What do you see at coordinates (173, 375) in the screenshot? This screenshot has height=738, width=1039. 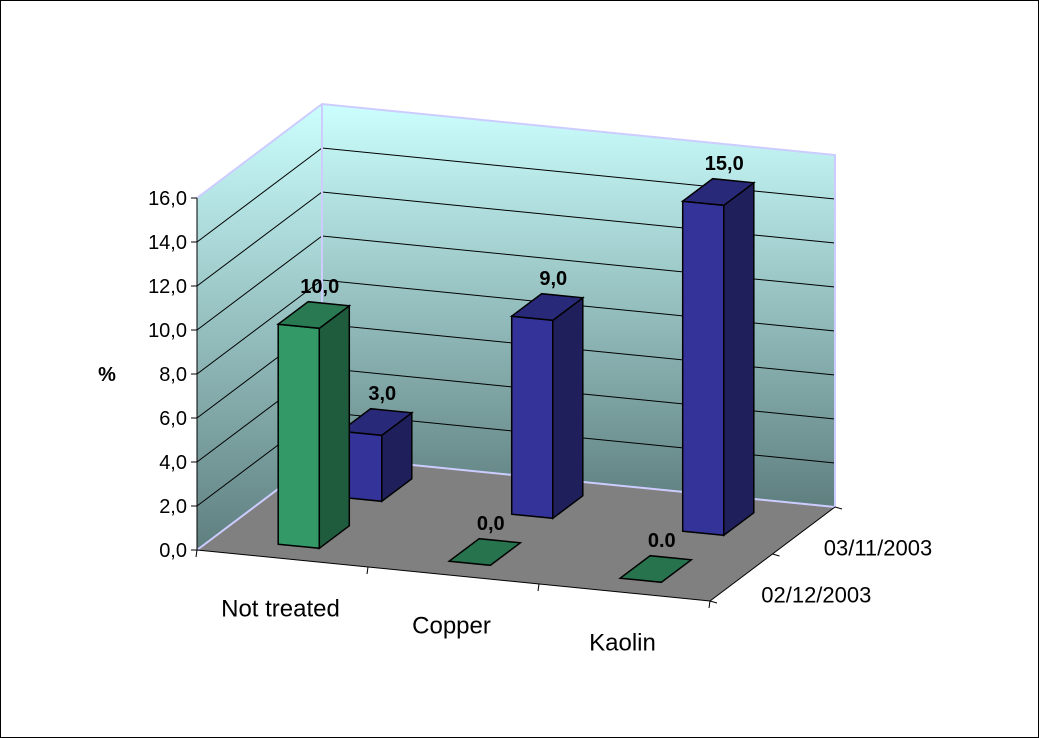 I see `y-tick-label: 8,0` at bounding box center [173, 375].